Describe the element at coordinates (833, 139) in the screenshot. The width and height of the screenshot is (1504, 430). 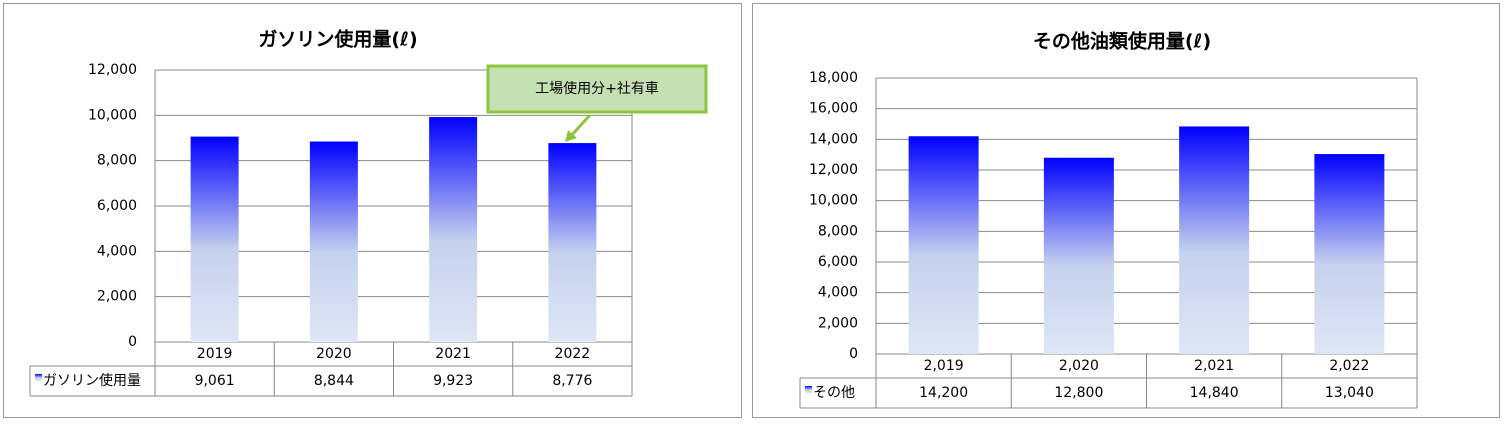
I see `y-tick-label: 14,000` at that location.